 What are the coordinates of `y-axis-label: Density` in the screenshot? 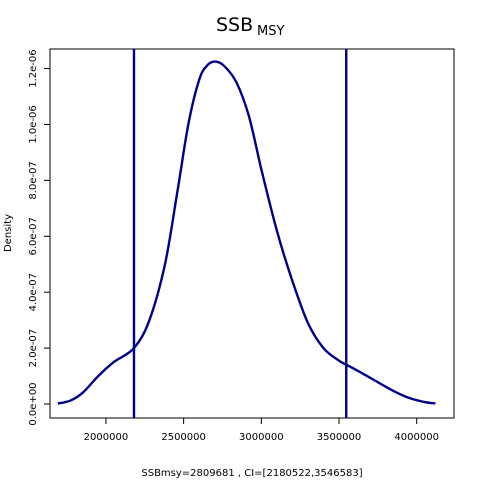 It's located at (8, 233).